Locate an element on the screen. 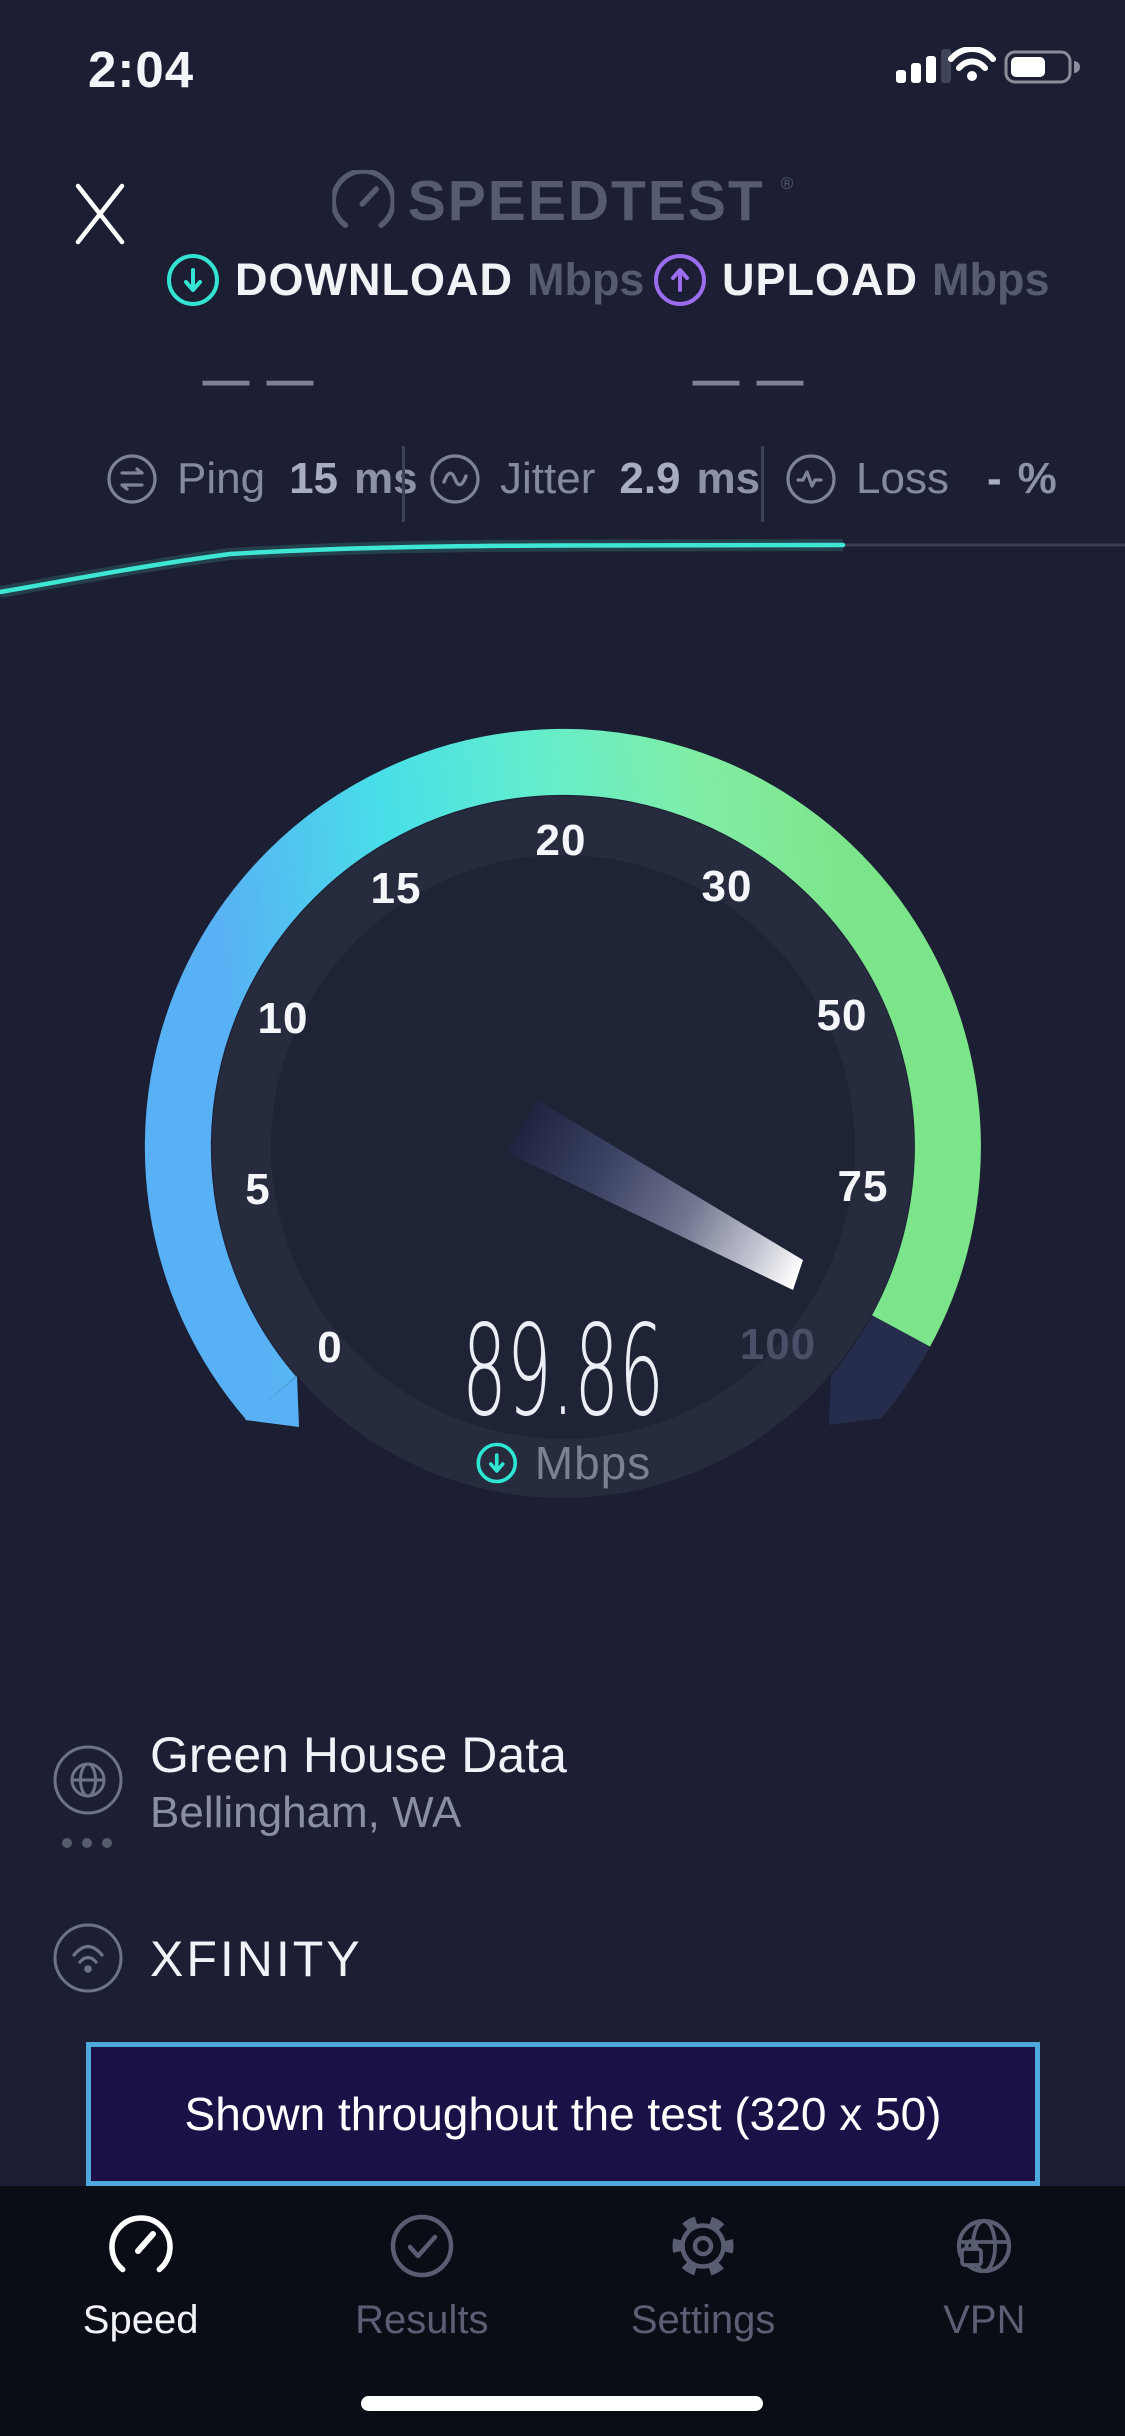 The height and width of the screenshot is (2436, 1125). upload-header: UPLOAD Mbps is located at coordinates (851, 280).